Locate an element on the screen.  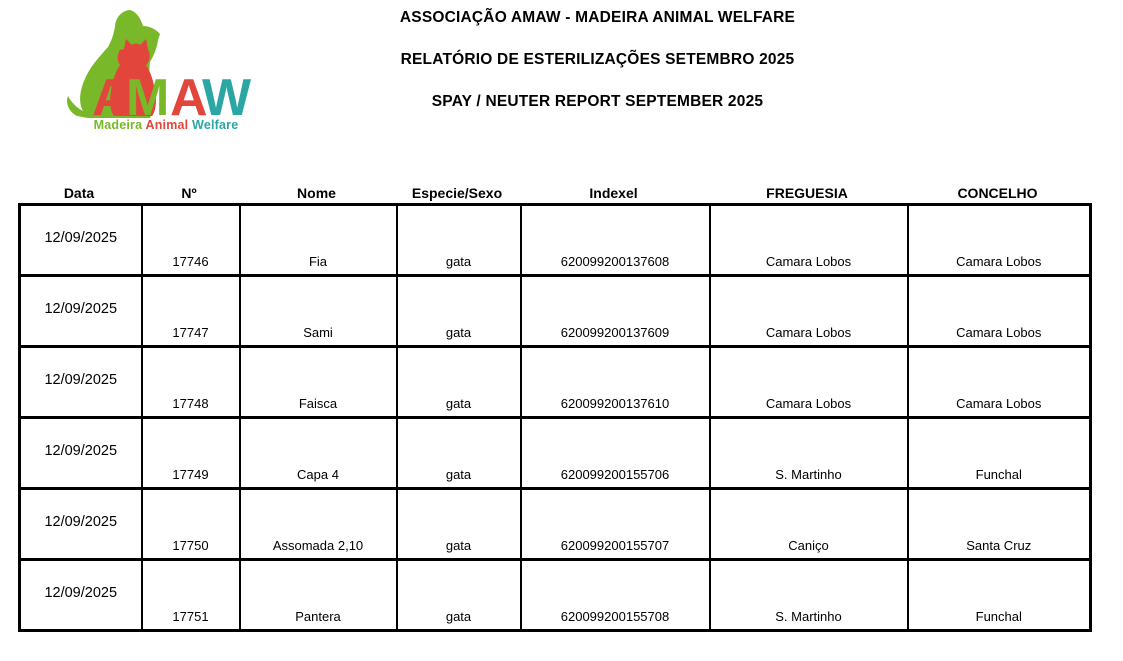
org-title: ASSOCIAÇÃO AMAW - MADEIRA ANIMAL WELFARE is located at coordinates (597, 17).